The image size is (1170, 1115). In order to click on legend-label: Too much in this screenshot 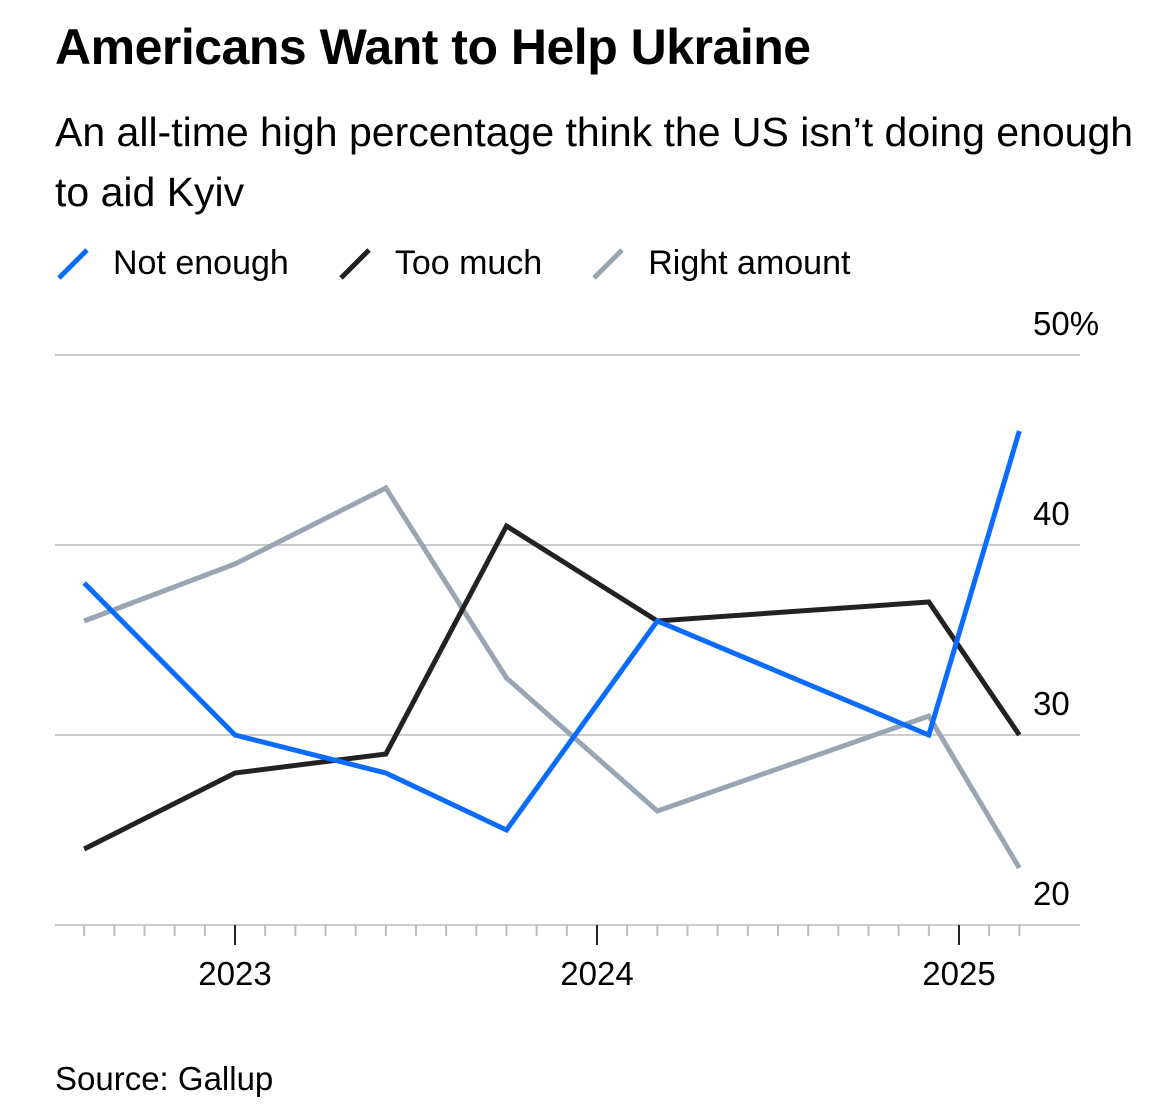, I will do `click(468, 263)`.